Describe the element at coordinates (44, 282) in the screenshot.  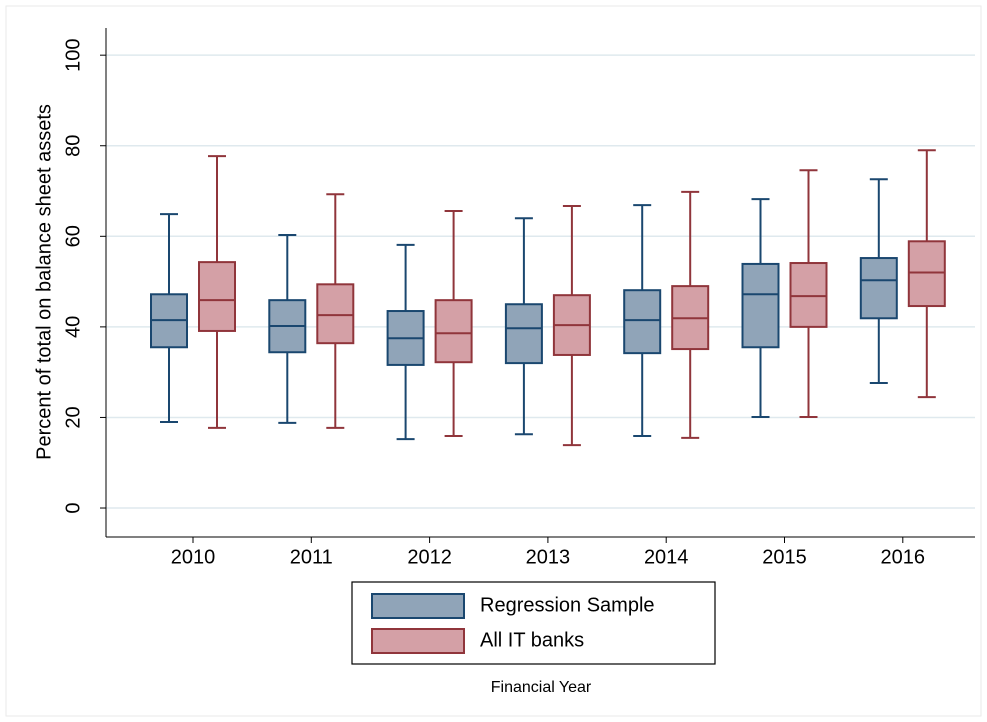
I see `y-axis-title: Percent of total on balance sheet assets` at that location.